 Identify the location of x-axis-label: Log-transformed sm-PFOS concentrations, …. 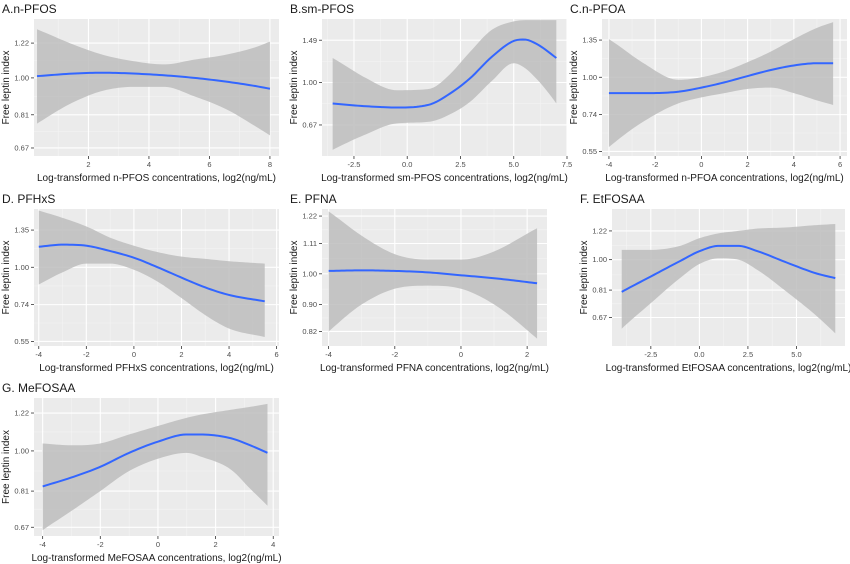
(444, 178).